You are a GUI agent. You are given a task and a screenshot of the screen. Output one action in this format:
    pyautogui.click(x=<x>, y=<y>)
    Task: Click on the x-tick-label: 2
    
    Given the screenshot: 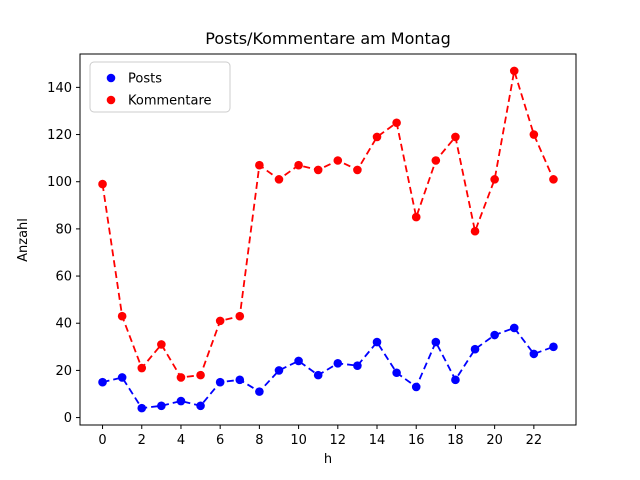 What is the action you would take?
    pyautogui.click(x=142, y=440)
    